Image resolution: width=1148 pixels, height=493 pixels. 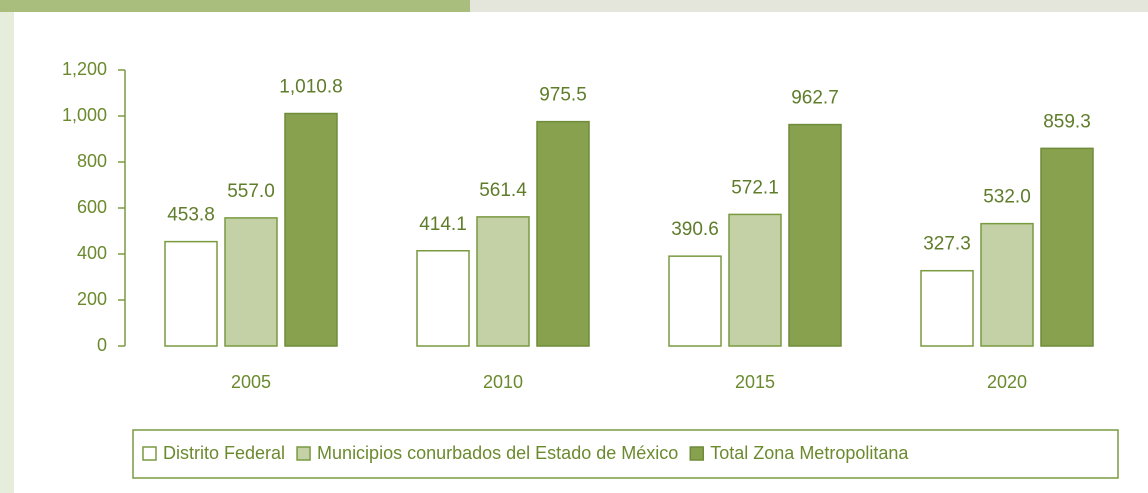 I want to click on y-tick-label: 1,000, so click(x=84, y=115).